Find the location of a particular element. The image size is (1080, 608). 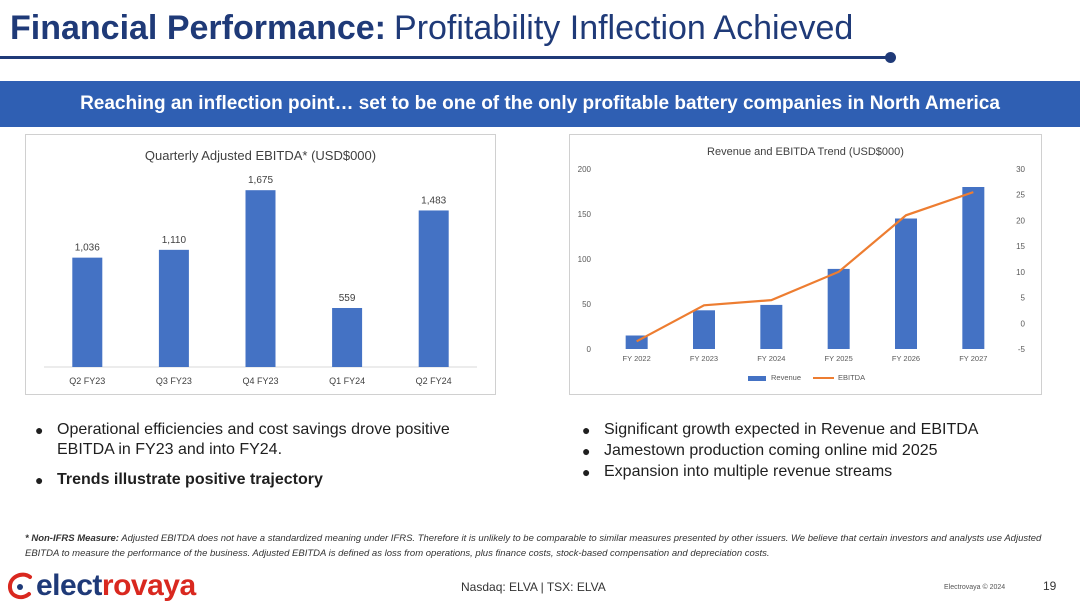

x-tick-label: Q1 FY24 is located at coordinates (347, 381).